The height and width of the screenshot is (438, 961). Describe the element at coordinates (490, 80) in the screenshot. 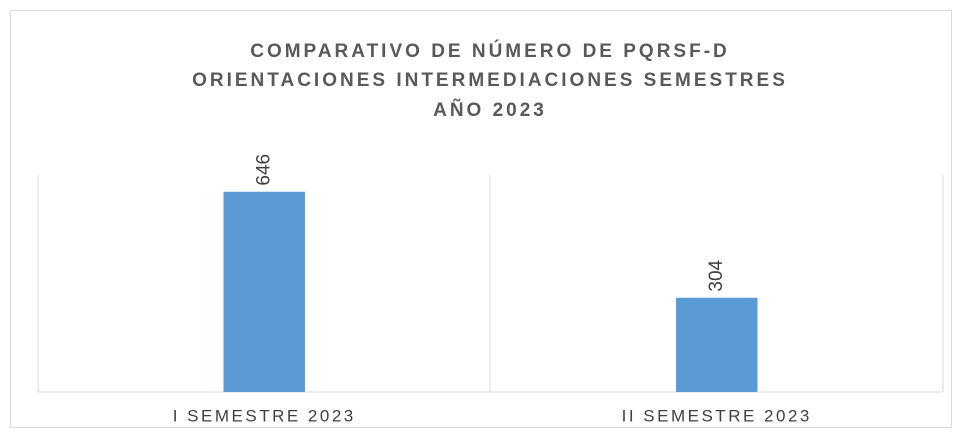

I see `chart-title: ORIENTACIONES INTERMEDIACIONES SEMESTRES` at that location.